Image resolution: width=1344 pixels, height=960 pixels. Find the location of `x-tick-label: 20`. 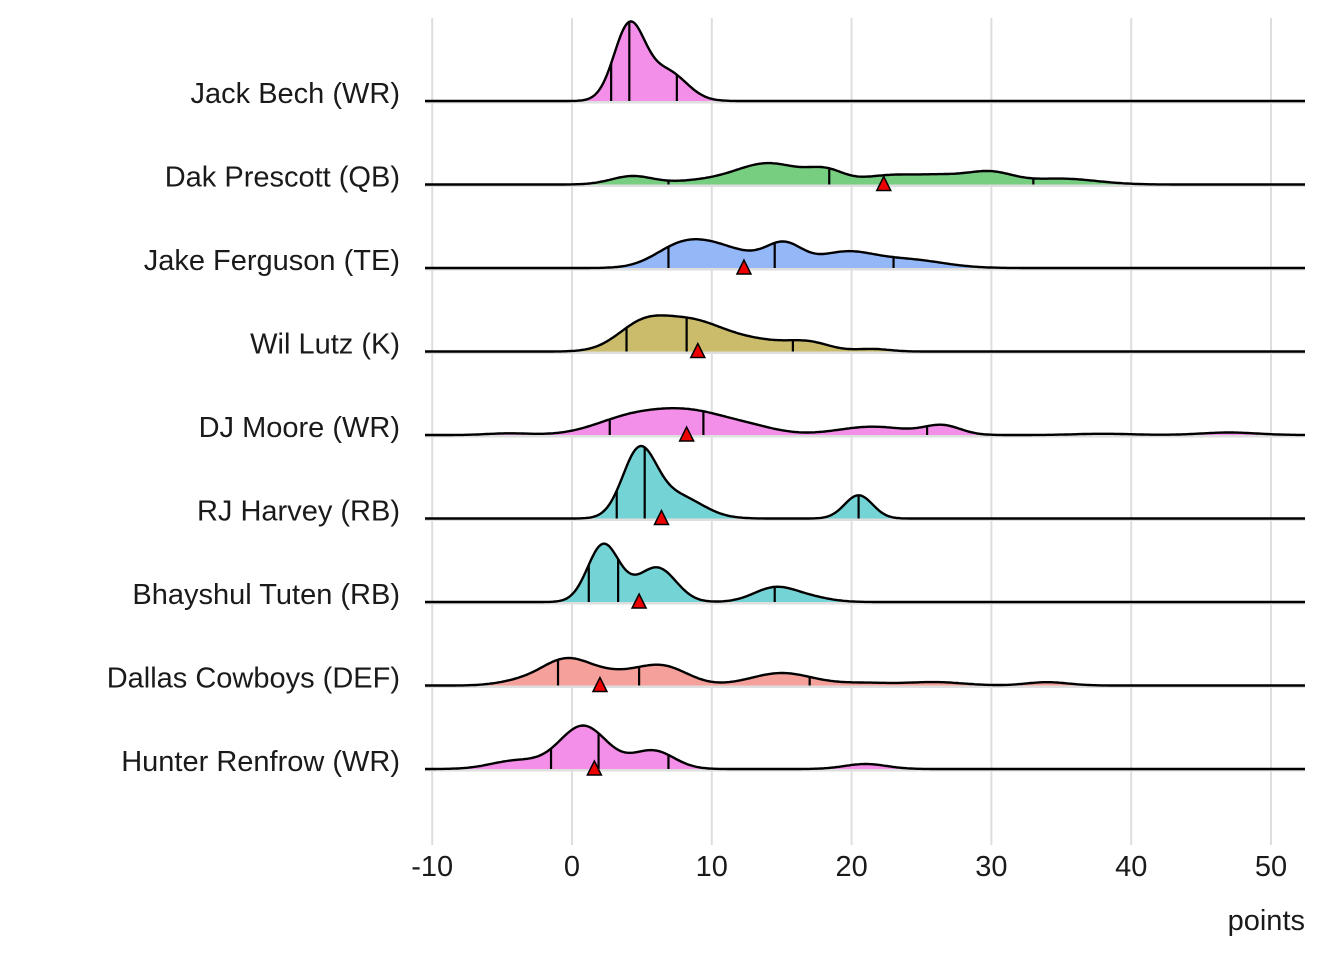

x-tick-label: 20 is located at coordinates (851, 867).